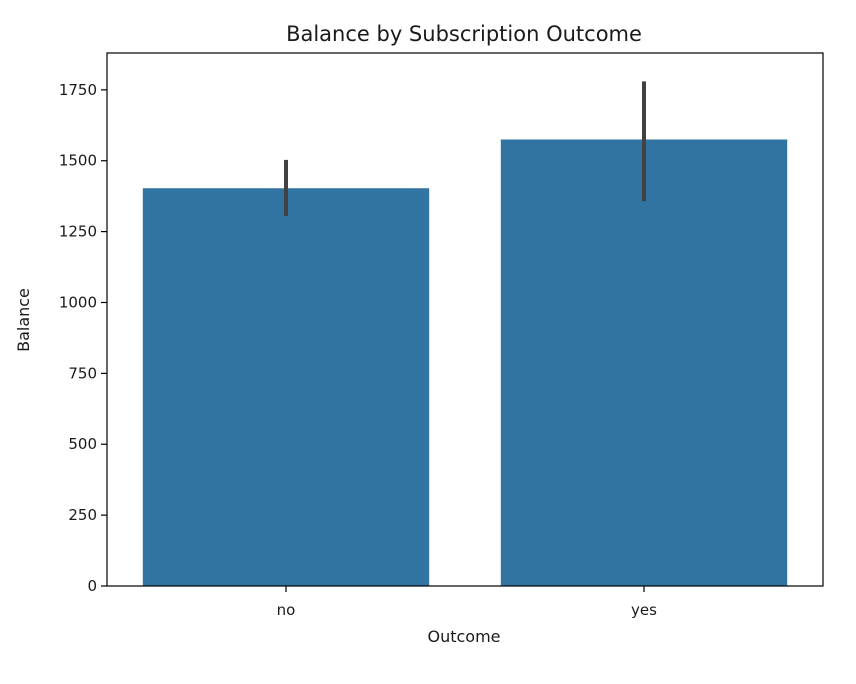 This screenshot has height=684, width=856. What do you see at coordinates (467, 602) in the screenshot?
I see `x-axis: no yes` at bounding box center [467, 602].